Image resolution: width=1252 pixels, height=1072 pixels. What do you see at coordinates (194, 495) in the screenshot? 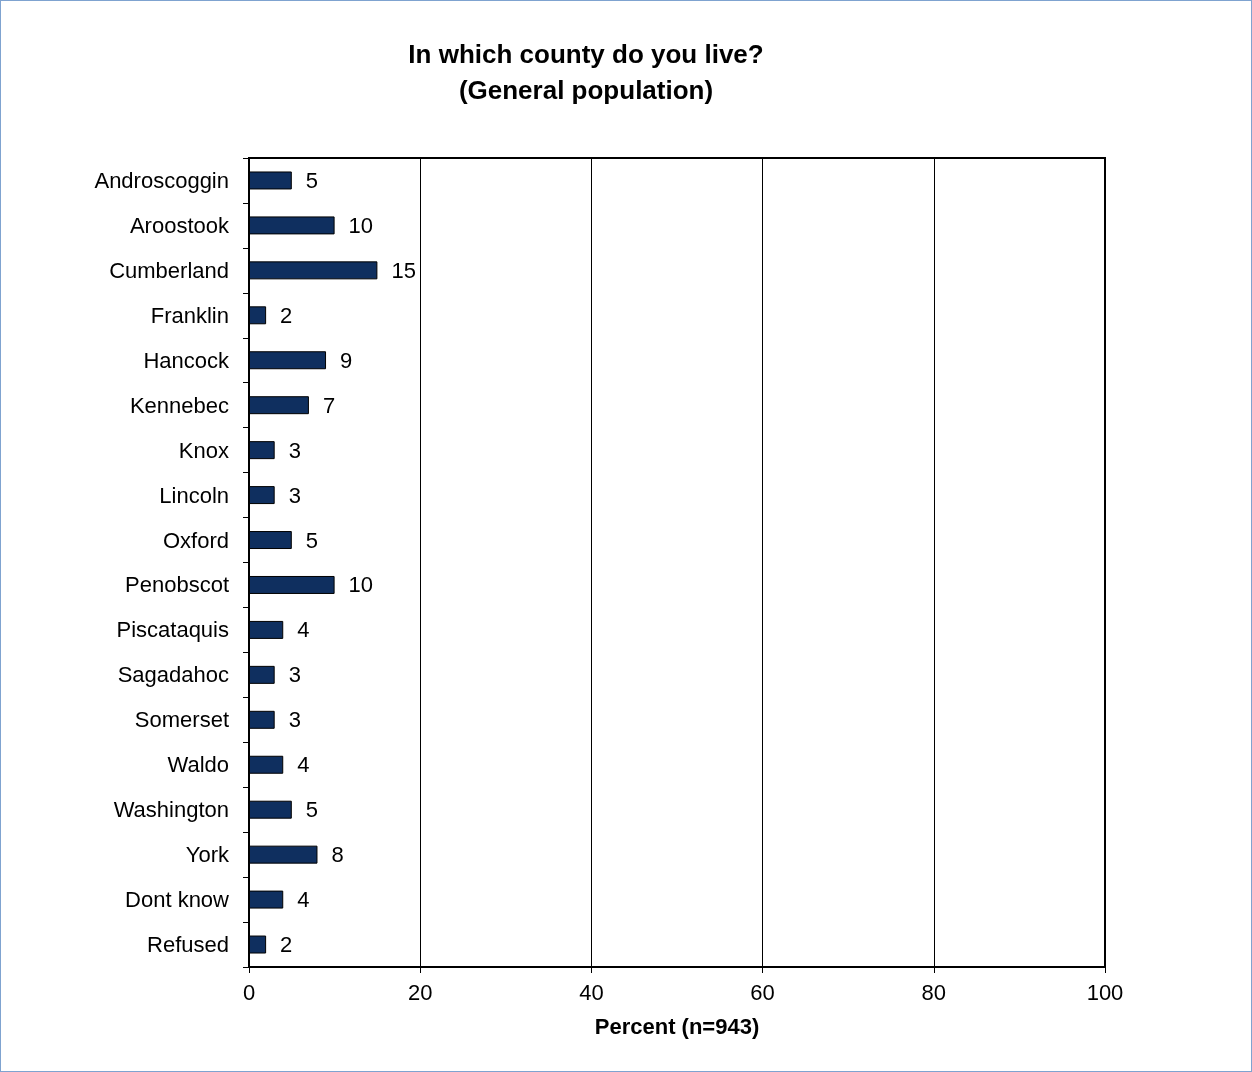
I see `y-tick-label: Lincoln` at bounding box center [194, 495].